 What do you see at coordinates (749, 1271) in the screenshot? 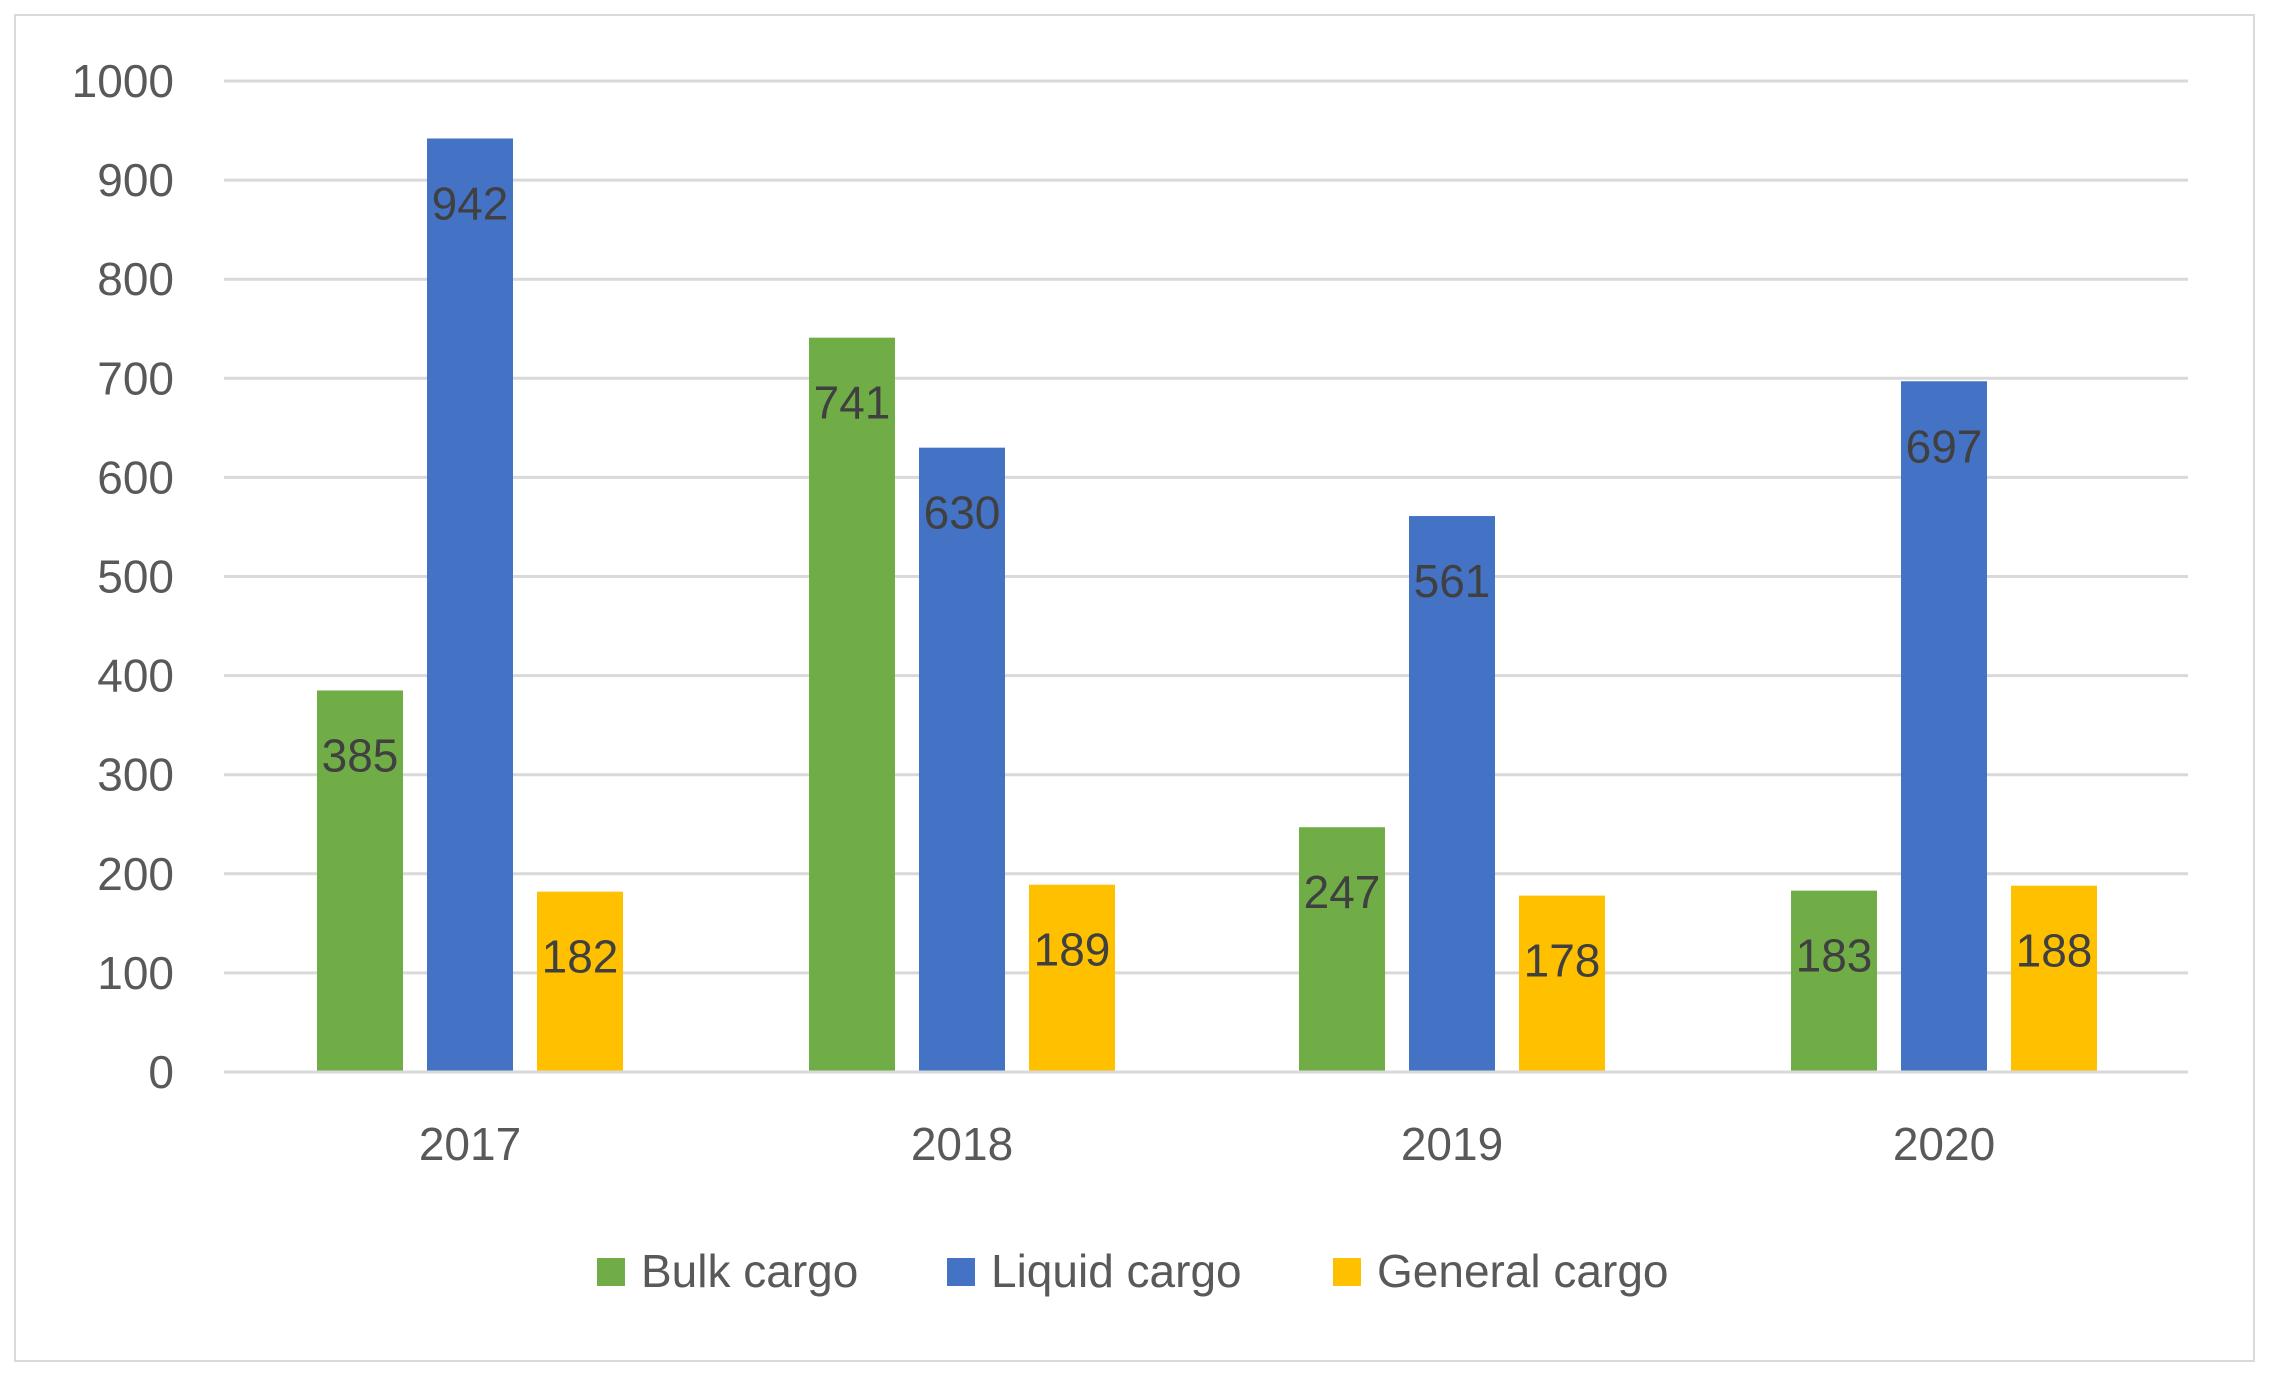
I see `legend-label: Bulk cargo` at bounding box center [749, 1271].